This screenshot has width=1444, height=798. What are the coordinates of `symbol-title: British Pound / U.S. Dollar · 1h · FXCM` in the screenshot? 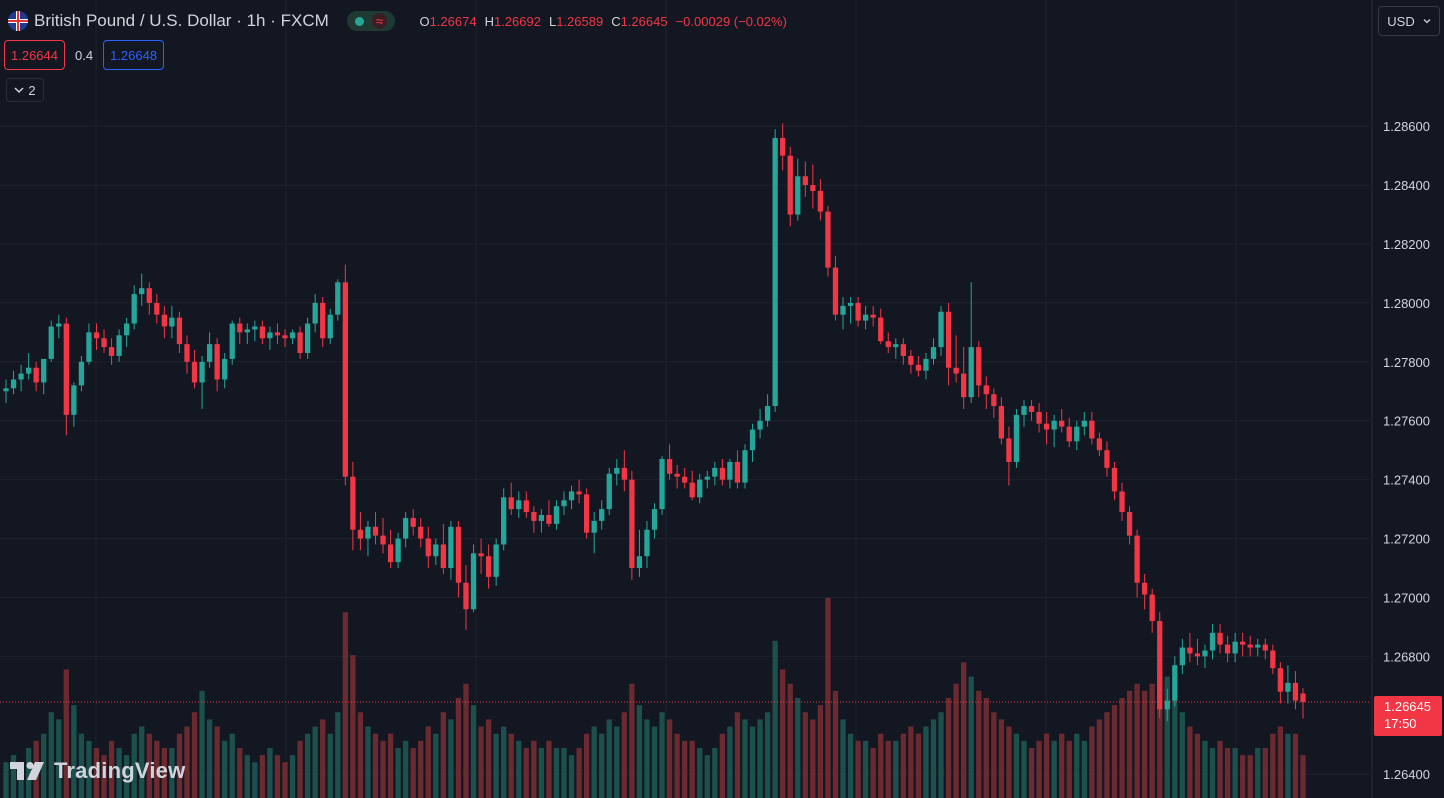 It's located at (181, 20).